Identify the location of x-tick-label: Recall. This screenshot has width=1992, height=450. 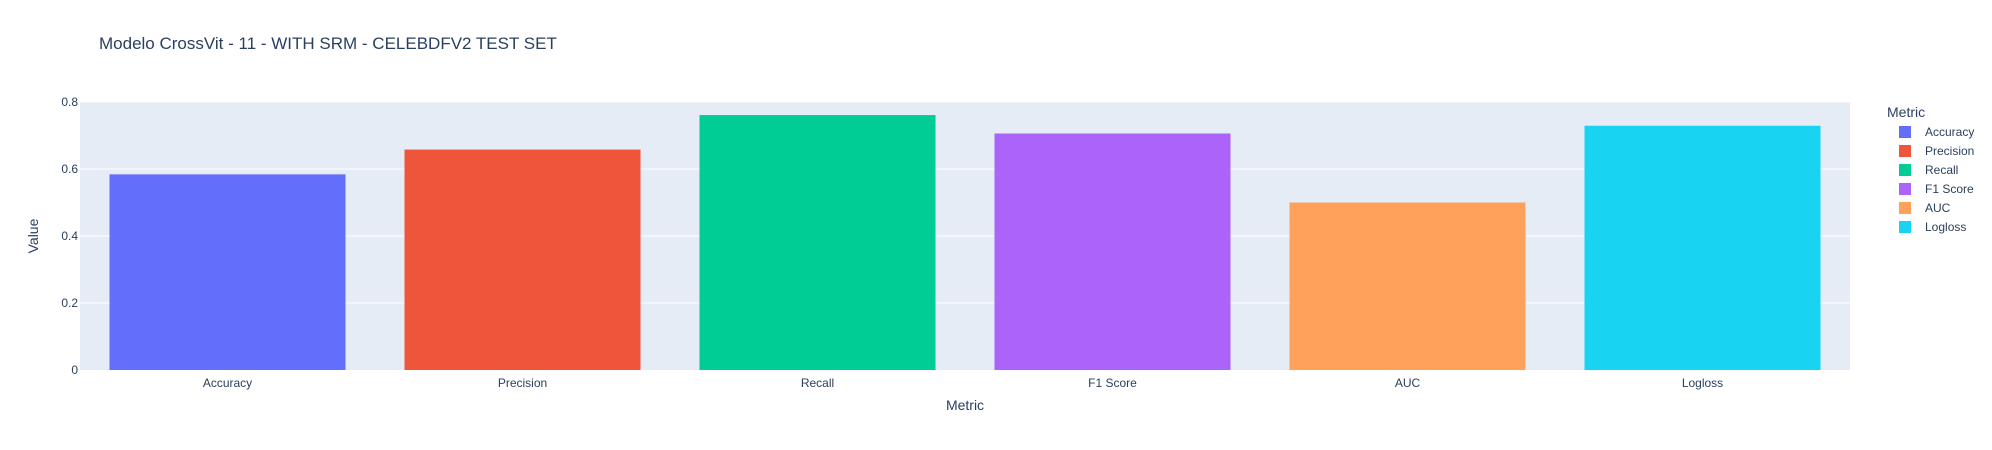
(817, 383).